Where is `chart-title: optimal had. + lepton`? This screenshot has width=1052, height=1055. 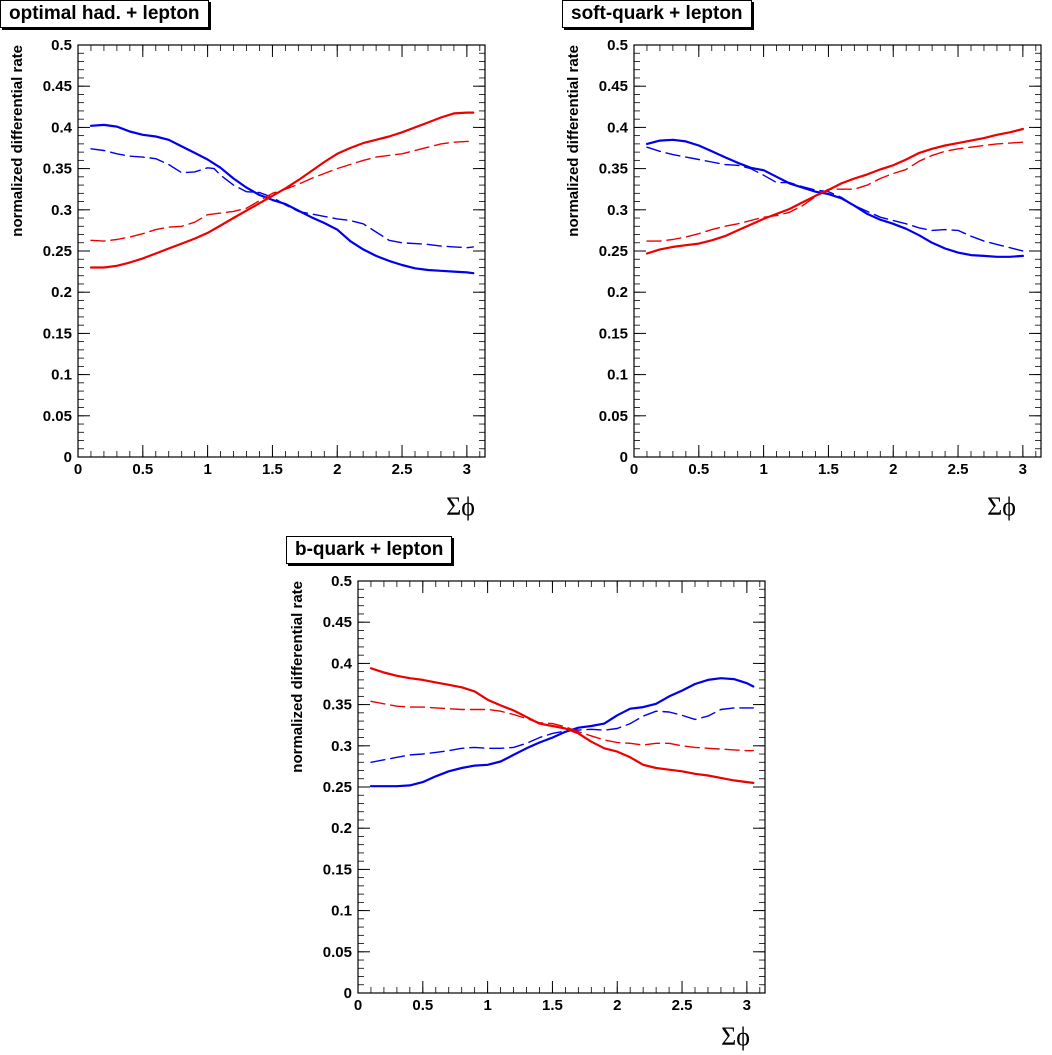
chart-title: optimal had. + lepton is located at coordinates (104, 14).